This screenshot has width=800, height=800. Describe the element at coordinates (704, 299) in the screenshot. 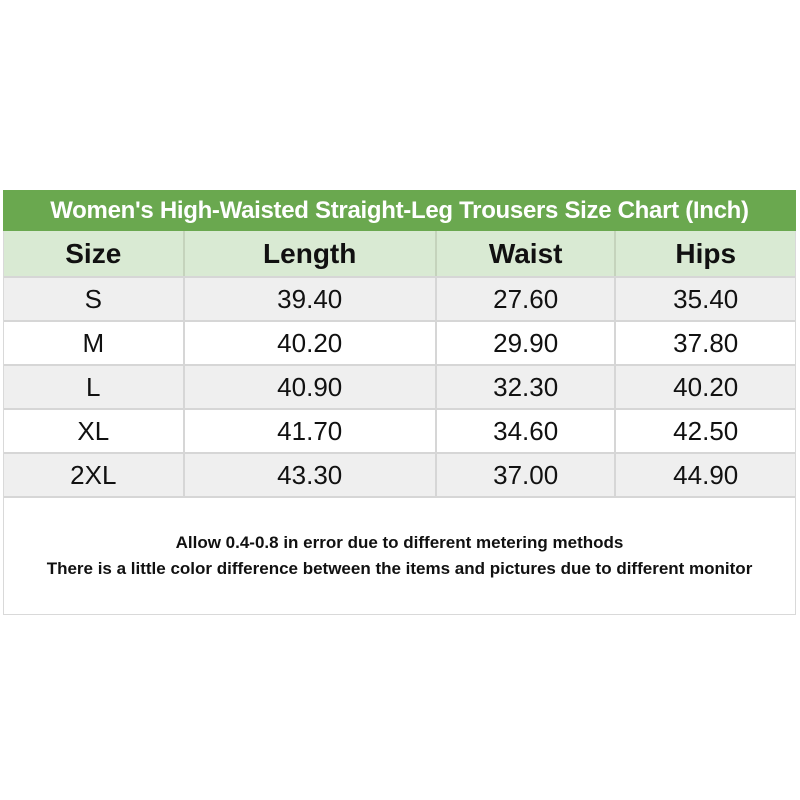

I see `hips-cell: 35.40` at that location.